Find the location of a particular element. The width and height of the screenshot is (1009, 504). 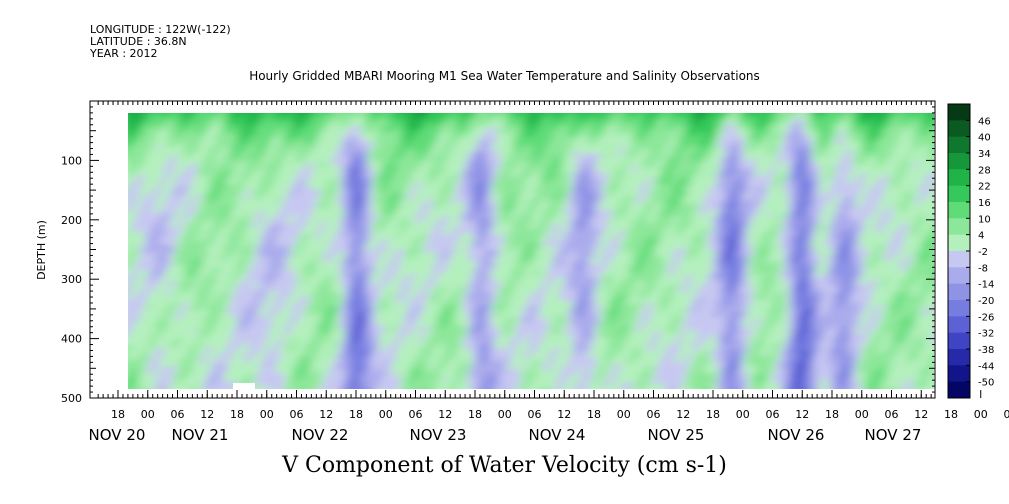

colorbar-label: -20 is located at coordinates (986, 301).